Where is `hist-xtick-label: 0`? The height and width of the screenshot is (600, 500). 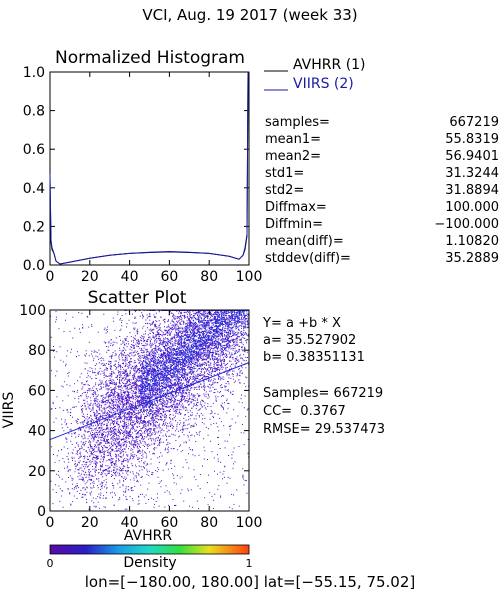 hist-xtick-label: 0 is located at coordinates (50, 277).